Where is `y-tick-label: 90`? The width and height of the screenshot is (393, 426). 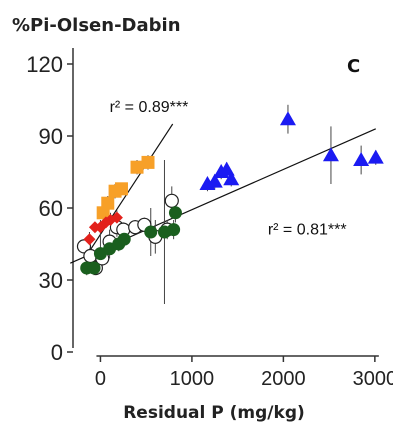 y-tick-label: 90 is located at coordinates (51, 136).